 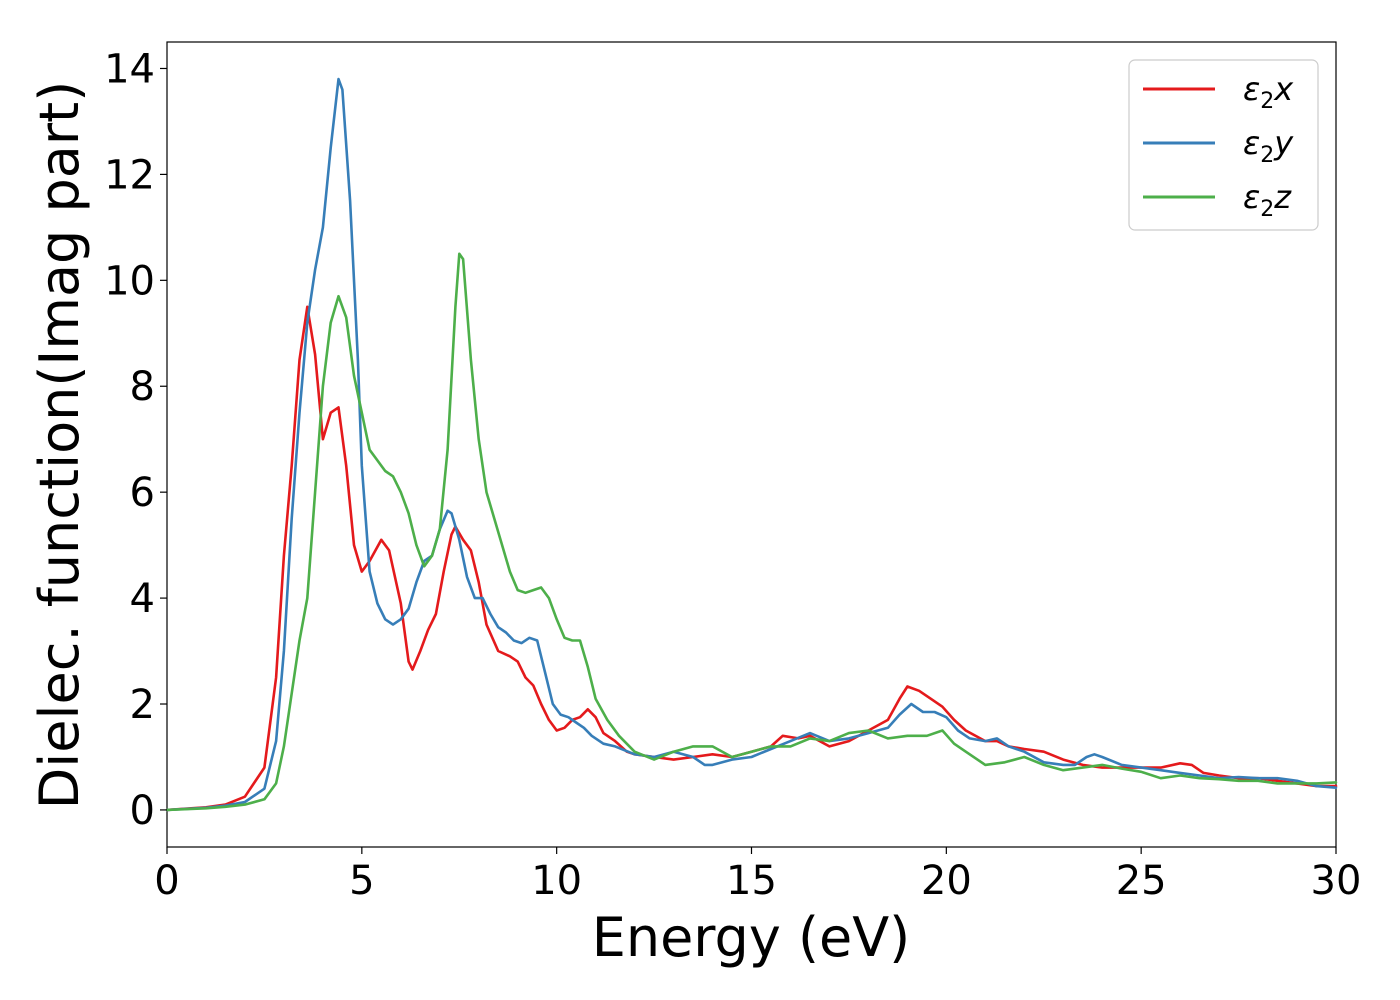 I want to click on y-tick-label: 10, so click(x=129, y=281).